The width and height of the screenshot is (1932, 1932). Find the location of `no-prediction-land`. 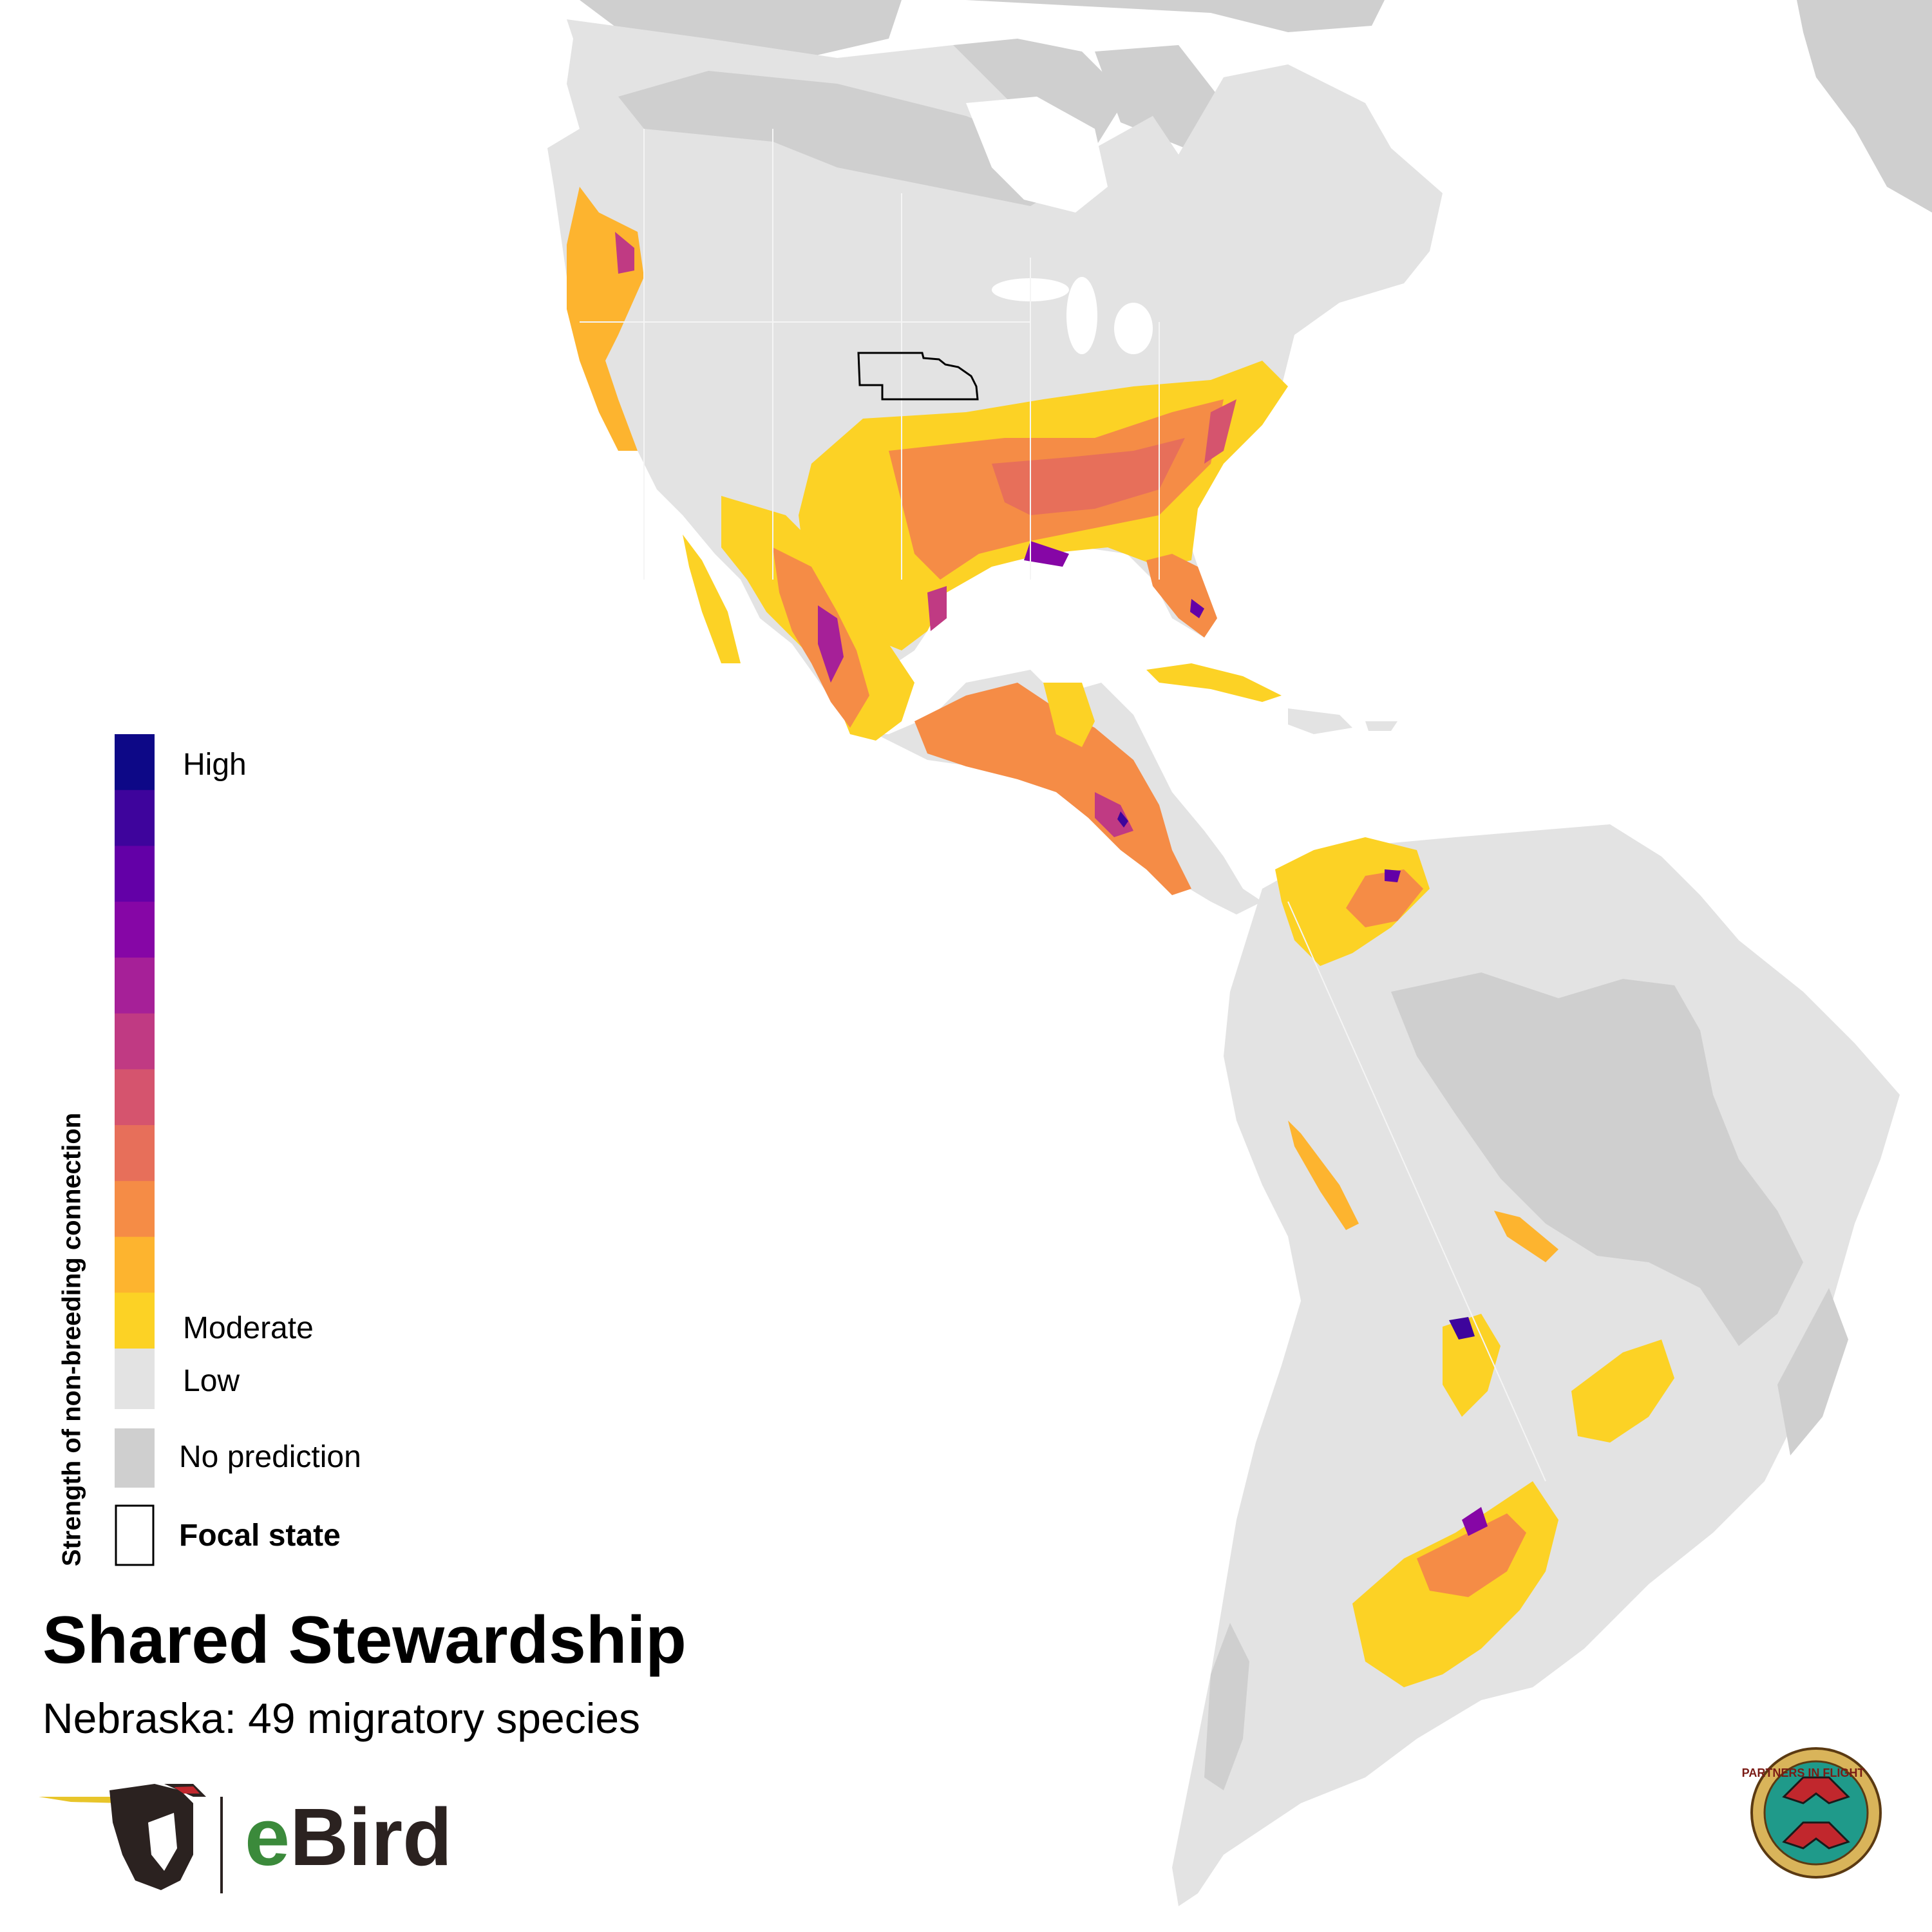

no-prediction-land is located at coordinates (1256, 107).